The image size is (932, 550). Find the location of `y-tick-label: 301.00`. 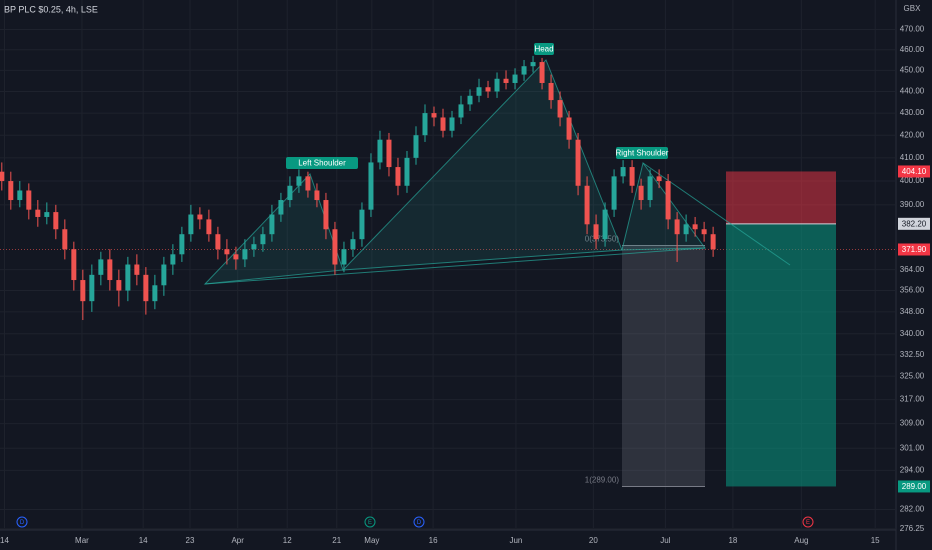

y-tick-label: 301.00 is located at coordinates (912, 447).